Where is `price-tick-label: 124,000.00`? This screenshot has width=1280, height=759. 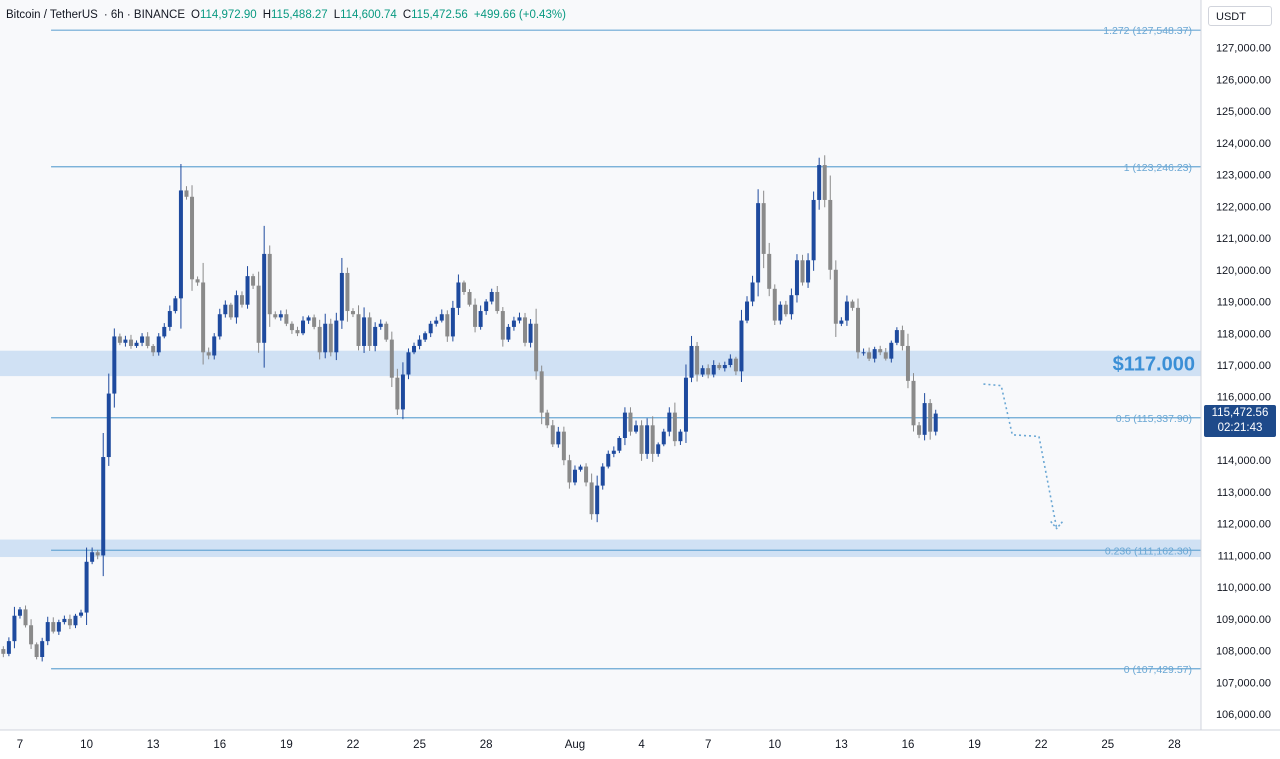
price-tick-label: 124,000.00 is located at coordinates (1243, 144).